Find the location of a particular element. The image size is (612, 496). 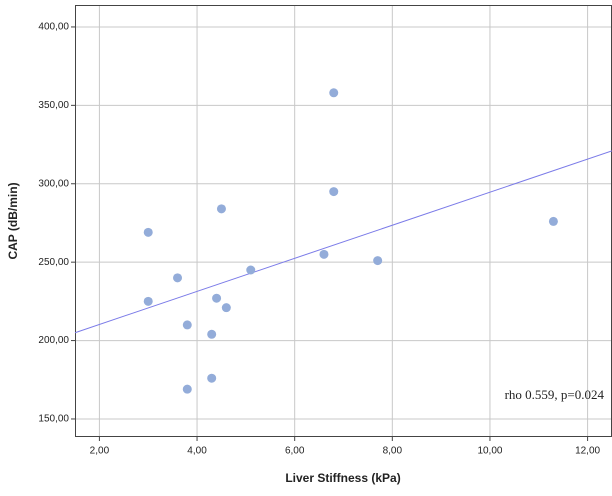

y-axis-label: CAP (dB/min) is located at coordinates (13, 220).